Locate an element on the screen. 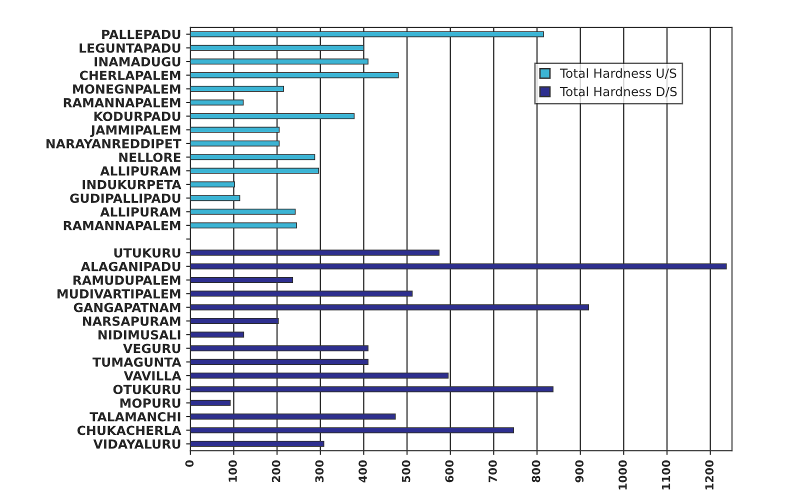  y-tick-label: KODURPADU is located at coordinates (137, 117).